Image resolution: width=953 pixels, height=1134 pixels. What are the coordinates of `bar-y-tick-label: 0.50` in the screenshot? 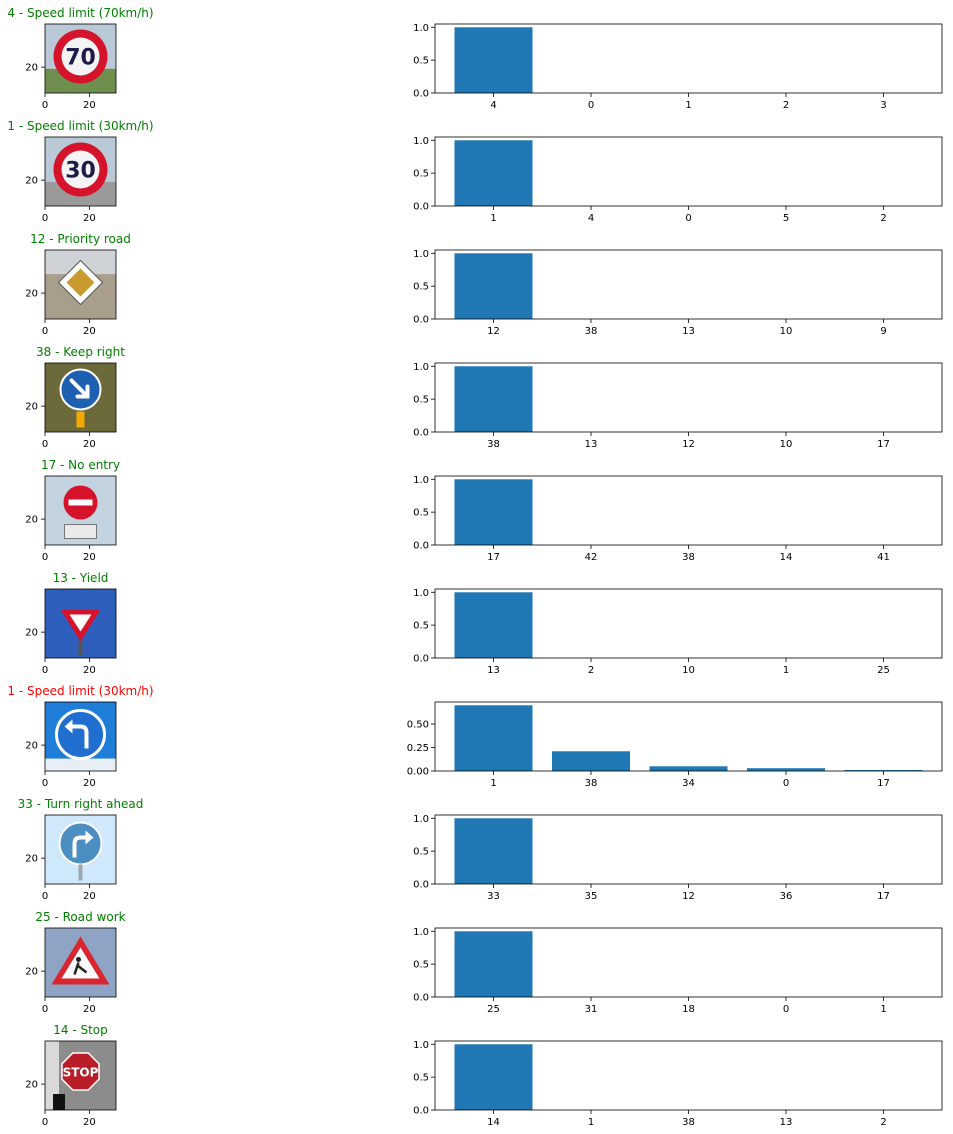 It's located at (418, 725).